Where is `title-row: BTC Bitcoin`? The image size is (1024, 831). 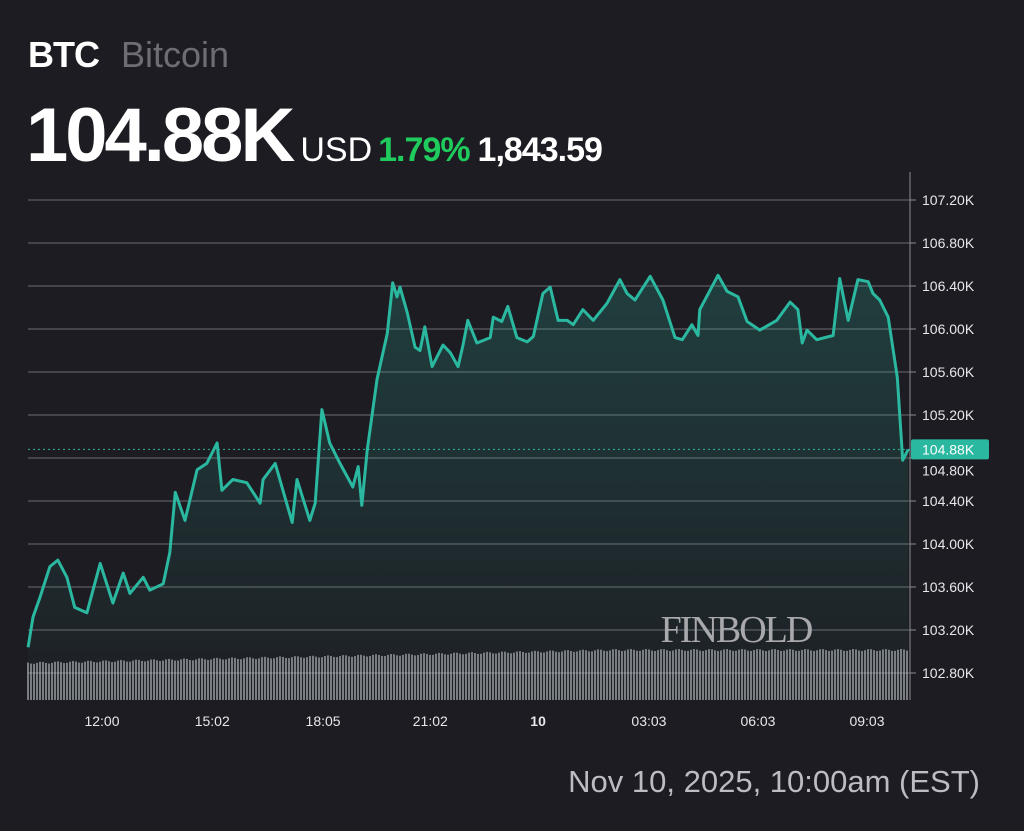 title-row: BTC Bitcoin is located at coordinates (128, 55).